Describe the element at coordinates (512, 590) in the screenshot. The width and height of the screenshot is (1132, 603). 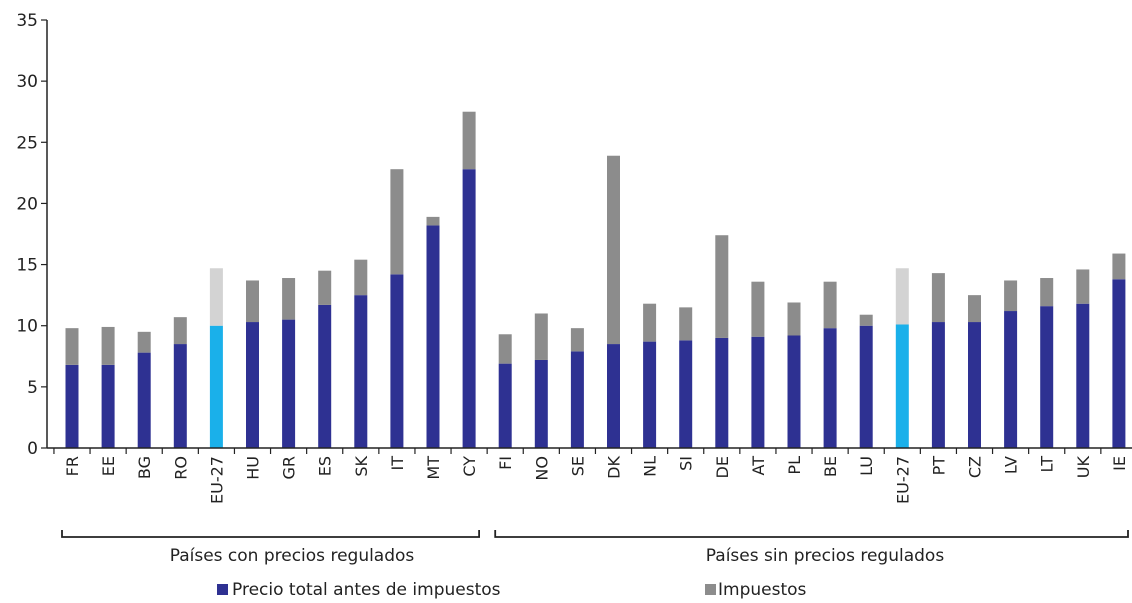
I see `legend: Precio total antes de impuestos Impuestos` at that location.